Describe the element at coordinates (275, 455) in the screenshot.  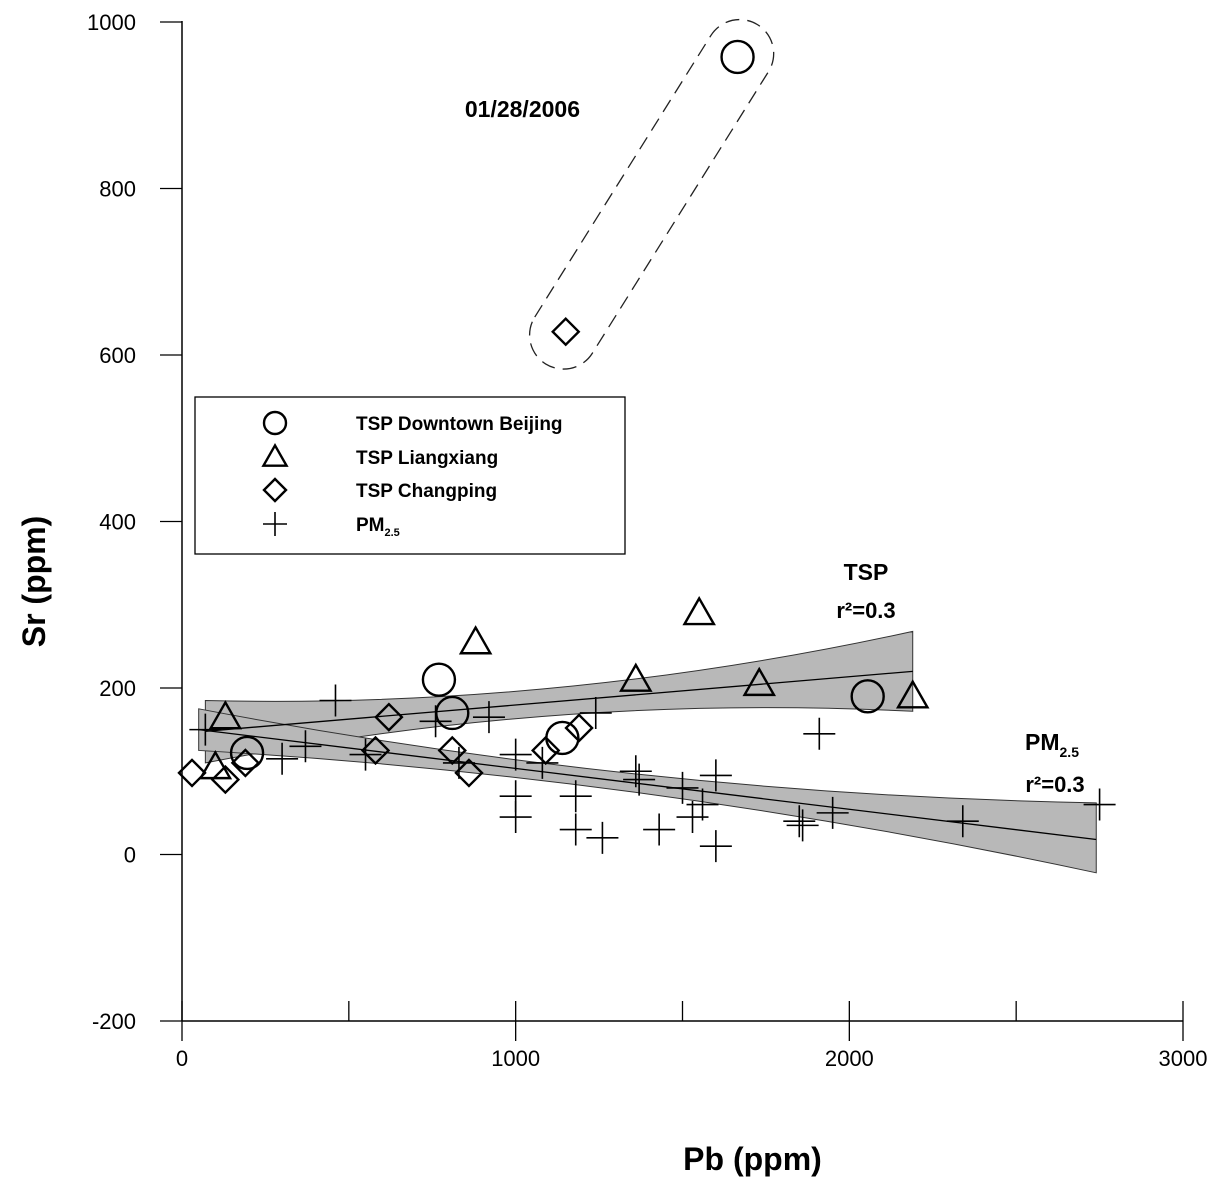
I see `legend-triangle-marker` at that location.